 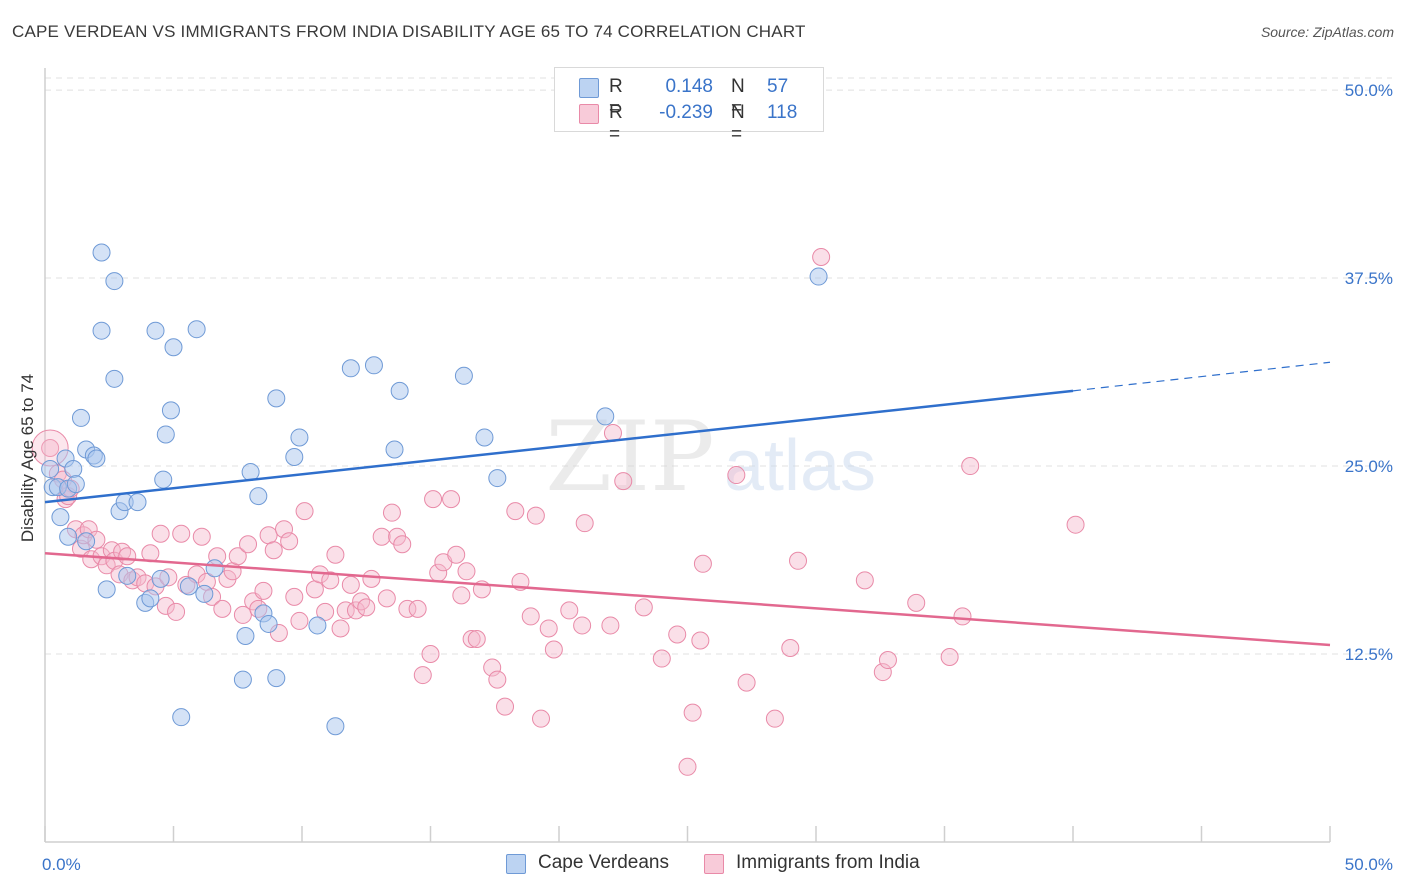 I want to click on y-tick-label: 37.5%, so click(x=1369, y=278).